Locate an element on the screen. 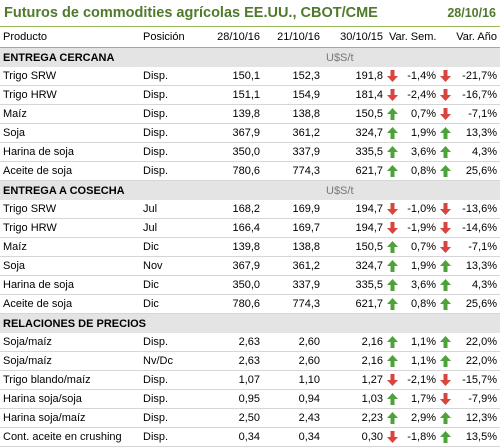  position-cell: Dic is located at coordinates (171, 247).